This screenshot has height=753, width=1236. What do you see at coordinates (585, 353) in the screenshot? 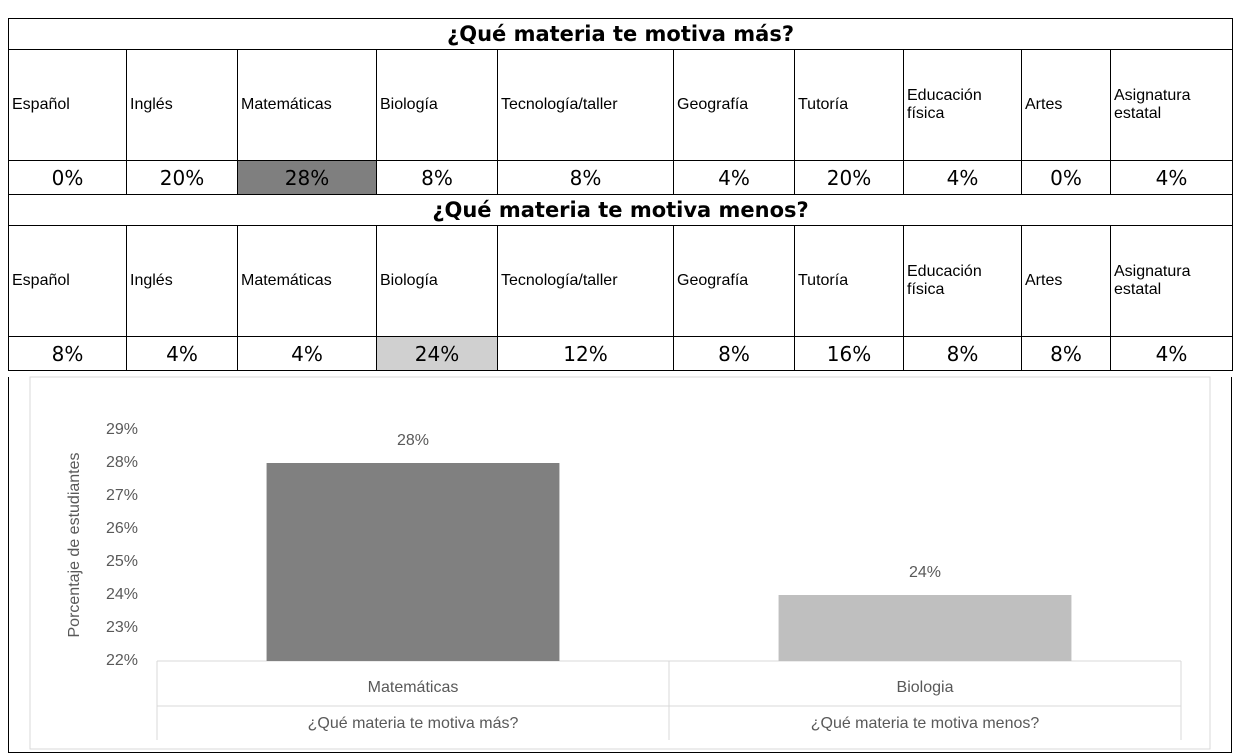
I see `value-cell: 12%` at bounding box center [585, 353].